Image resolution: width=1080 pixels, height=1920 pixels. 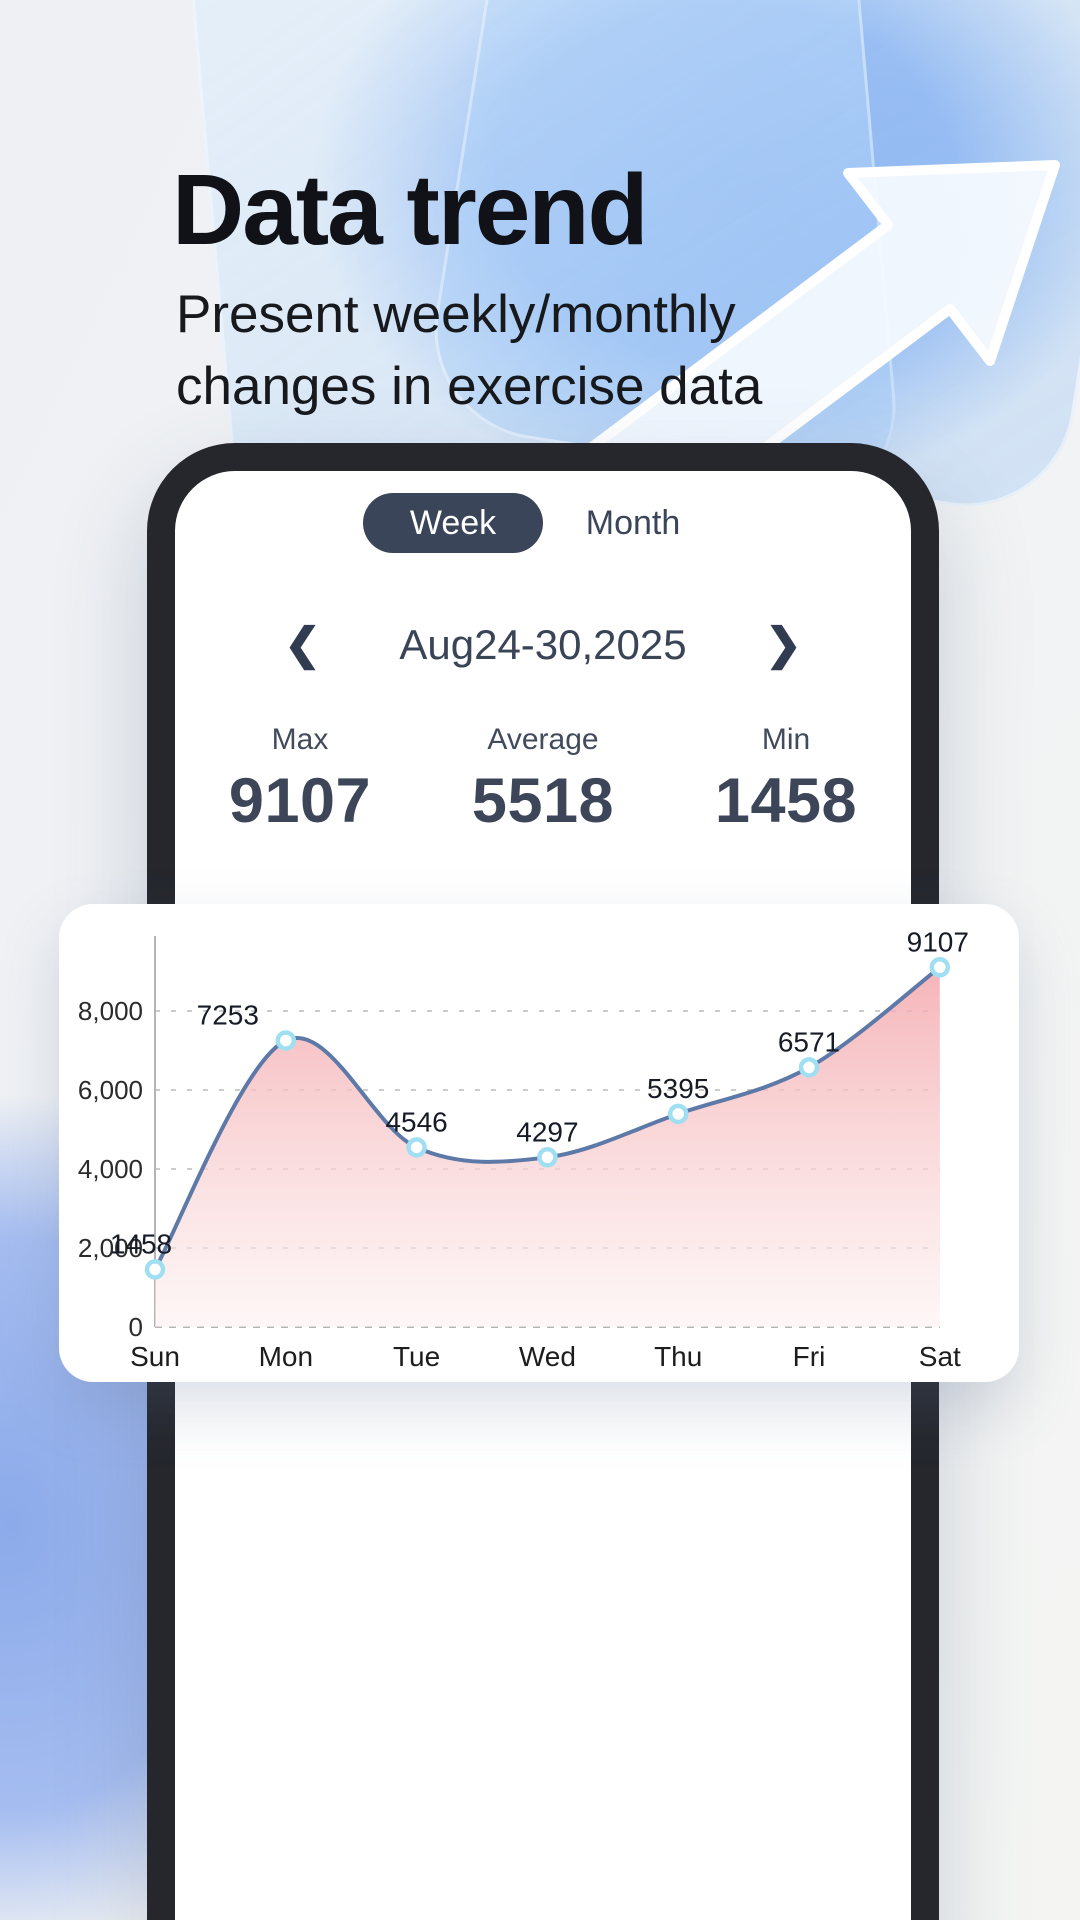 I want to click on date-range-label: Aug24-30,2025, so click(x=543, y=644).